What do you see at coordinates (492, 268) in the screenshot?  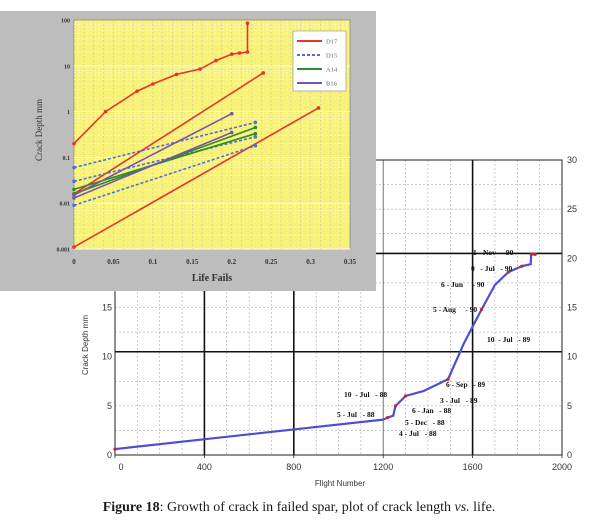 I see `date-annotation: 0 - Jul - 90` at bounding box center [492, 268].